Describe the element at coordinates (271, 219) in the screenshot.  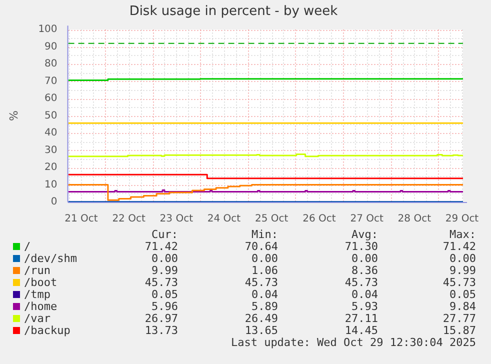
I see `x-tick-label: 25 Oct` at that location.